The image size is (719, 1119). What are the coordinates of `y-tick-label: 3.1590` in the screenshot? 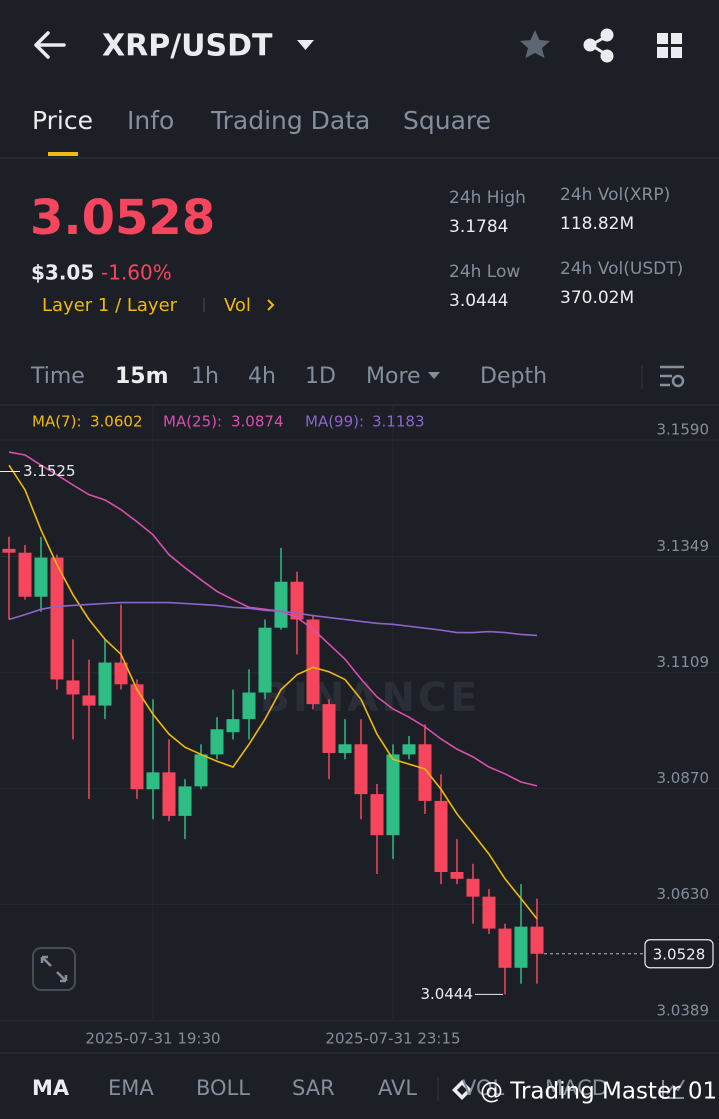 It's located at (683, 430).